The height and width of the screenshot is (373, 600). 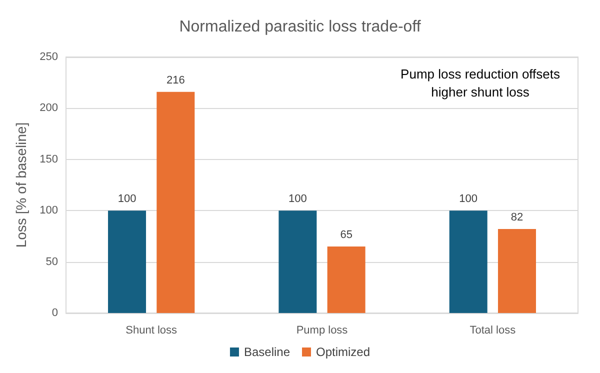 I want to click on data-label: 216, so click(x=175, y=80).